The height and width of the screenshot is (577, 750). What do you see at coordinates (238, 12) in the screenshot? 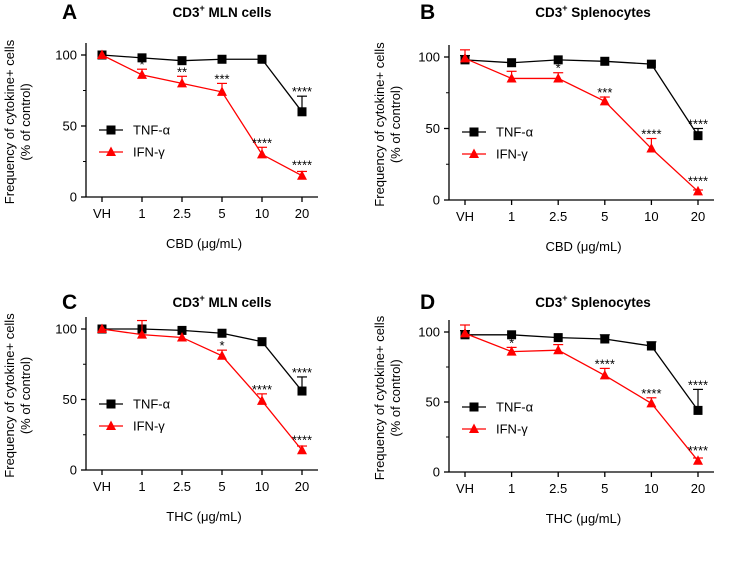
I see `title-rest: MLN cells` at bounding box center [238, 12].